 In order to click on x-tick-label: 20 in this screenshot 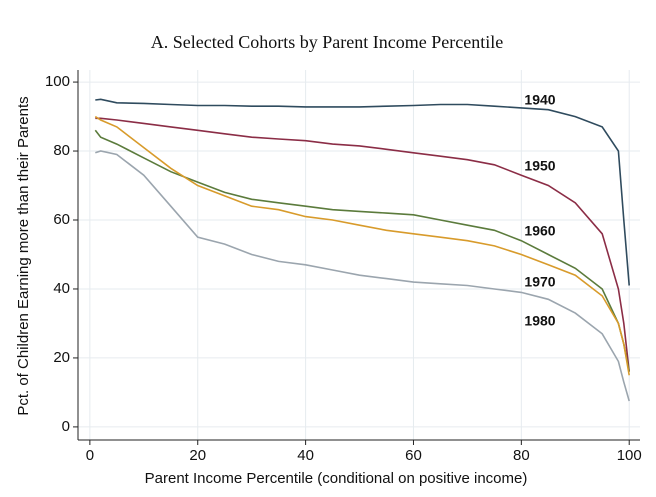, I will do `click(197, 455)`.